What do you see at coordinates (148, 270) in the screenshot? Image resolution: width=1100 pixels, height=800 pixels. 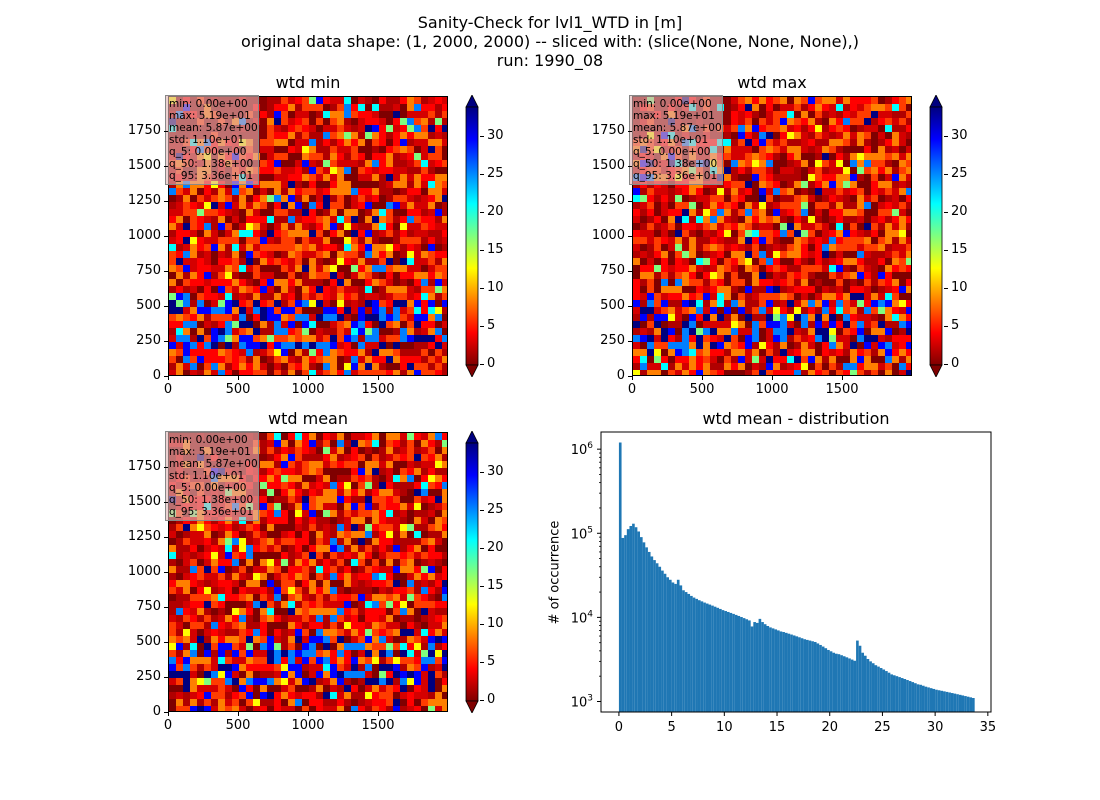 I see `y-tick-label: 750` at bounding box center [148, 270].